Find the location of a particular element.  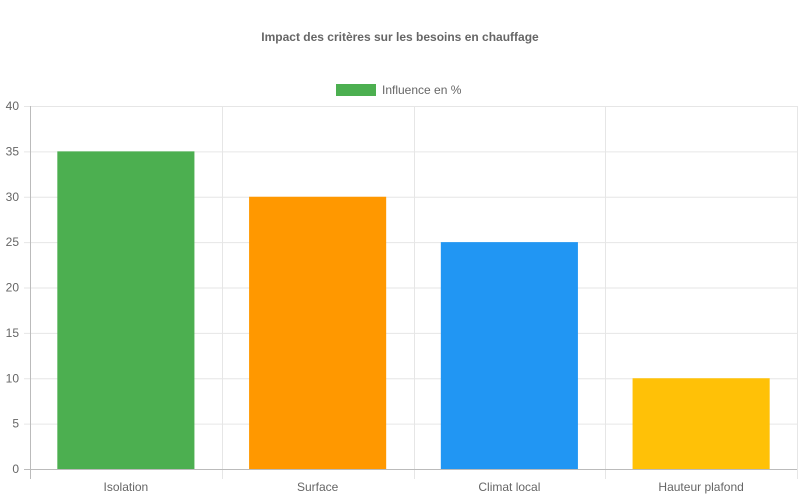

y-tick-label: 20 is located at coordinates (13, 288).